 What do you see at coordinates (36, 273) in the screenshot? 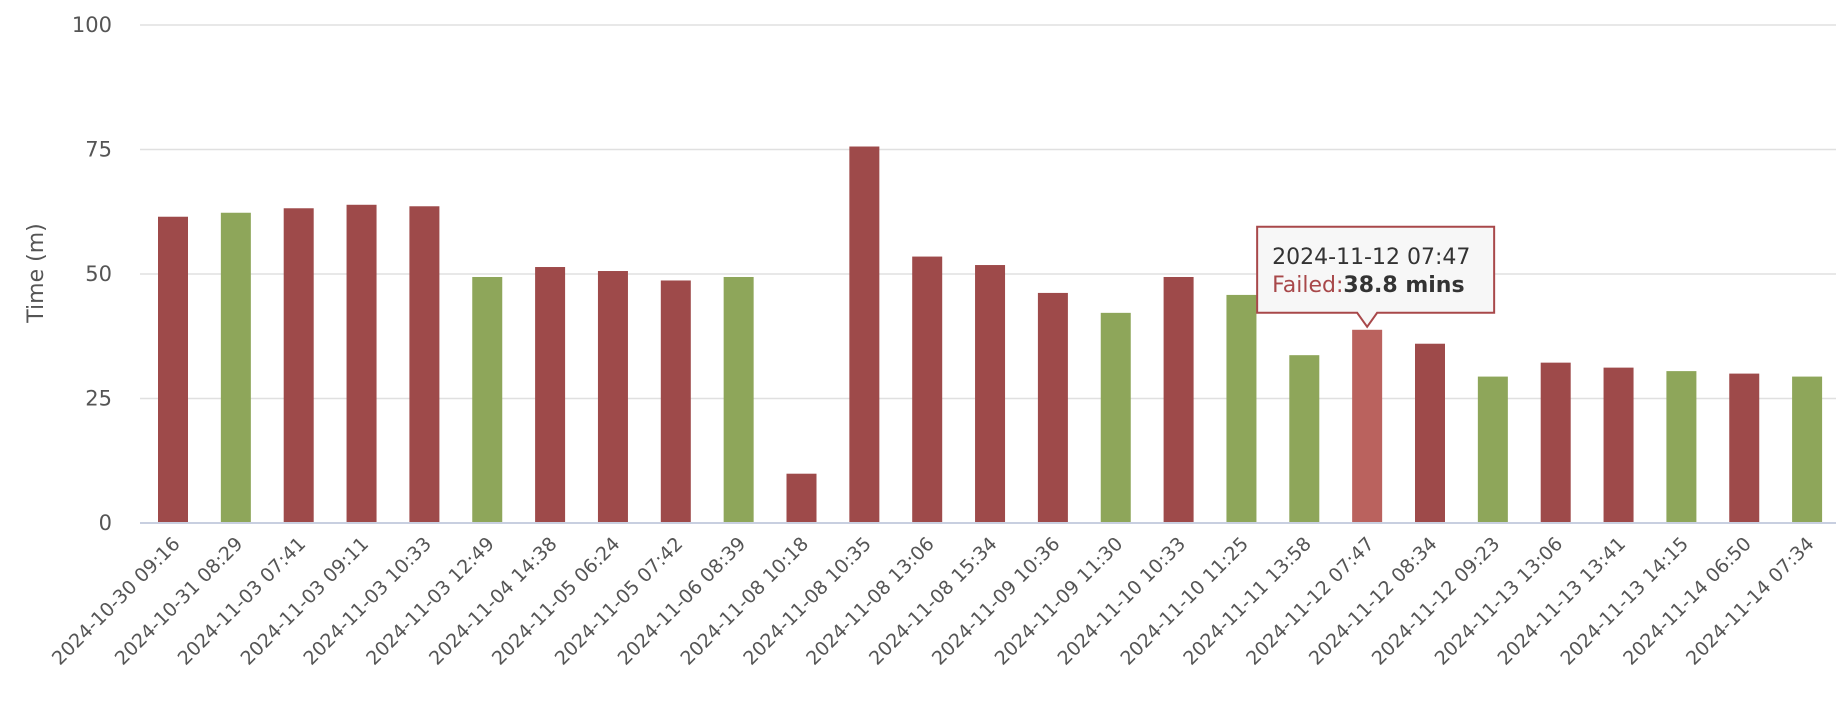
I see `y-axis-title: Time (m)` at bounding box center [36, 273].